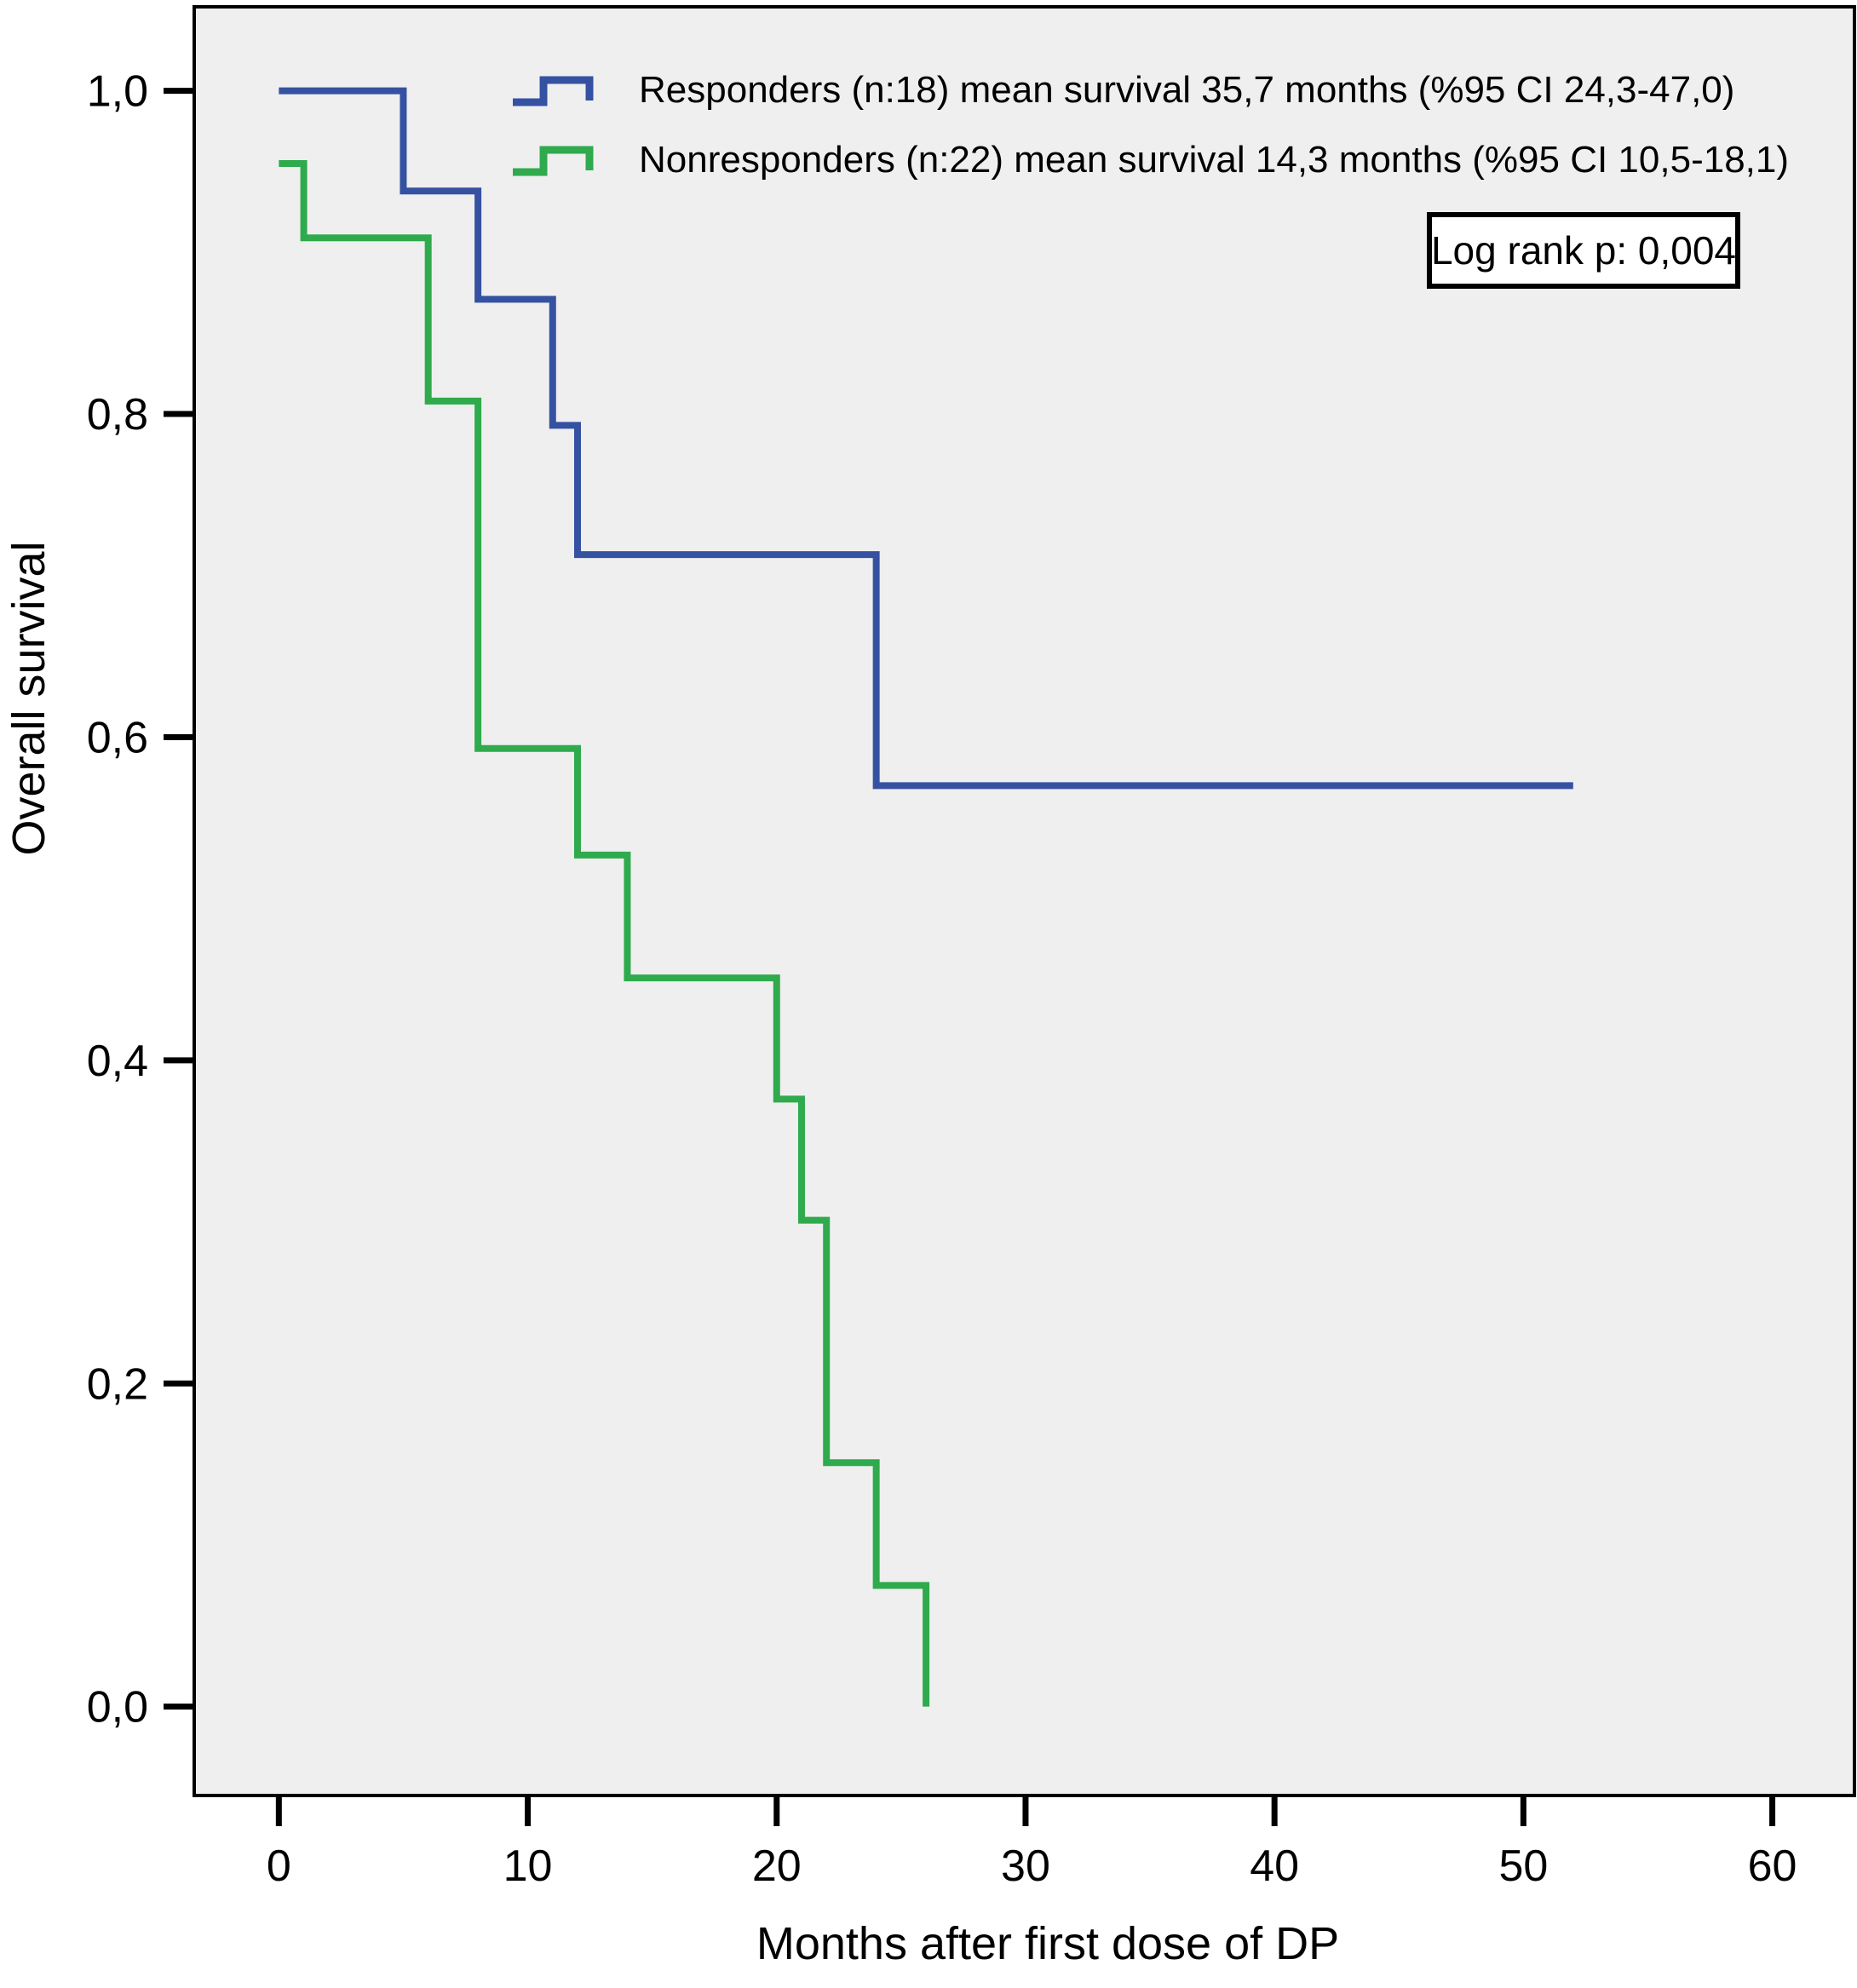 The width and height of the screenshot is (1857, 1988). Describe the element at coordinates (1047, 1943) in the screenshot. I see `x-axis-title: Months after first dose of DP` at that location.